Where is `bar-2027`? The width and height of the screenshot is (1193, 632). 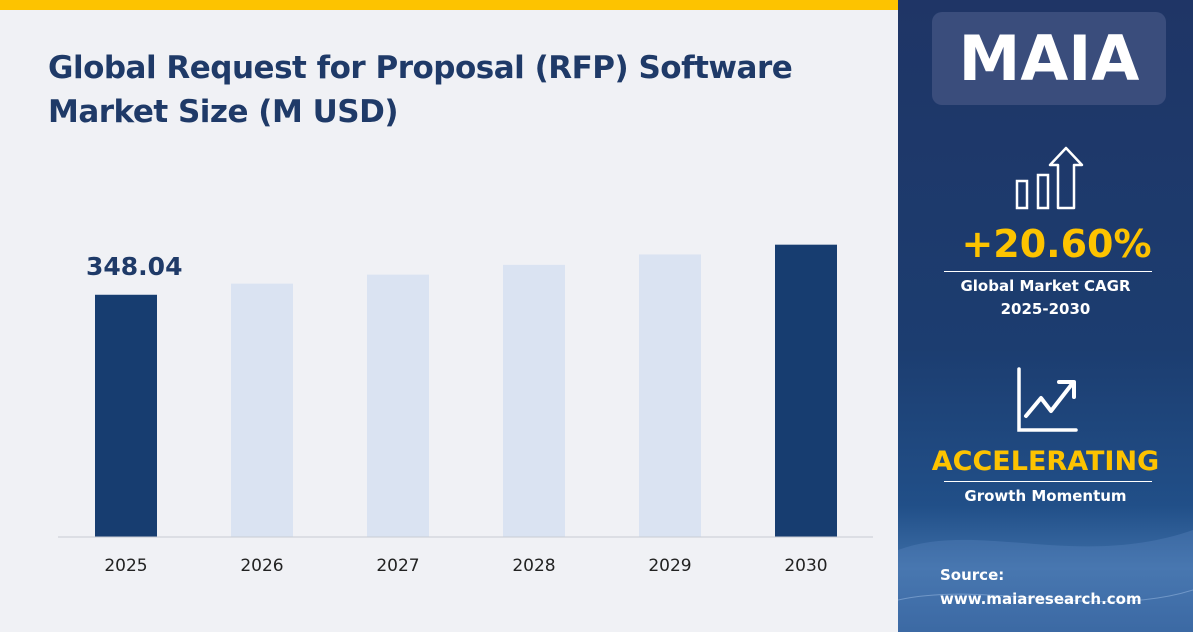
bar-2027 is located at coordinates (398, 405).